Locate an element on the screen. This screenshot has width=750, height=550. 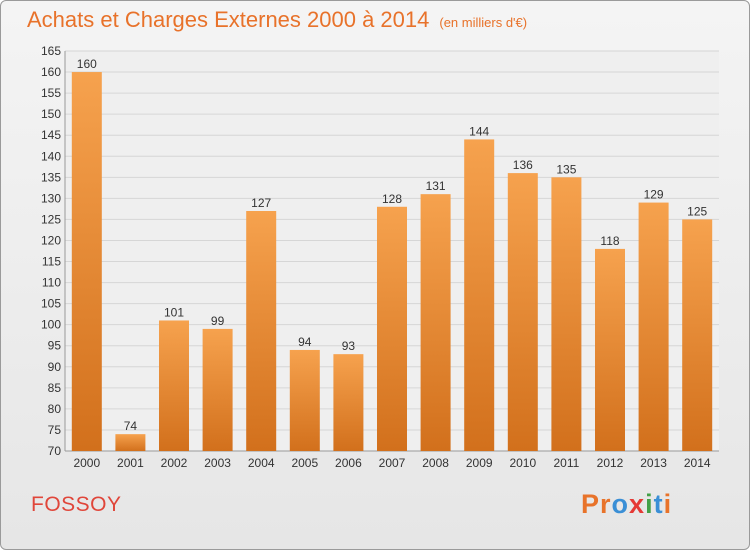
data-label-2013: 129 is located at coordinates (654, 195).